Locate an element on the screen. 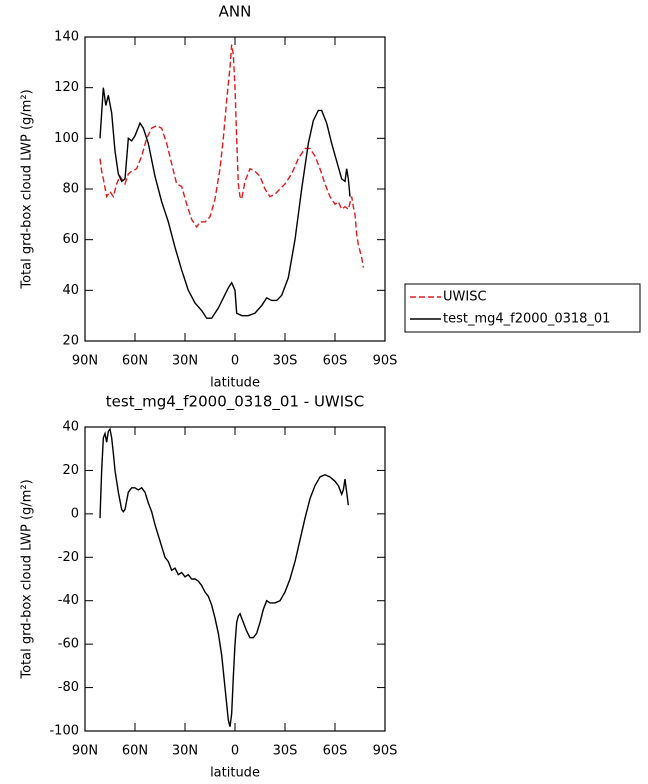 The height and width of the screenshot is (784, 648). y-tick-label: -80 is located at coordinates (68, 687).